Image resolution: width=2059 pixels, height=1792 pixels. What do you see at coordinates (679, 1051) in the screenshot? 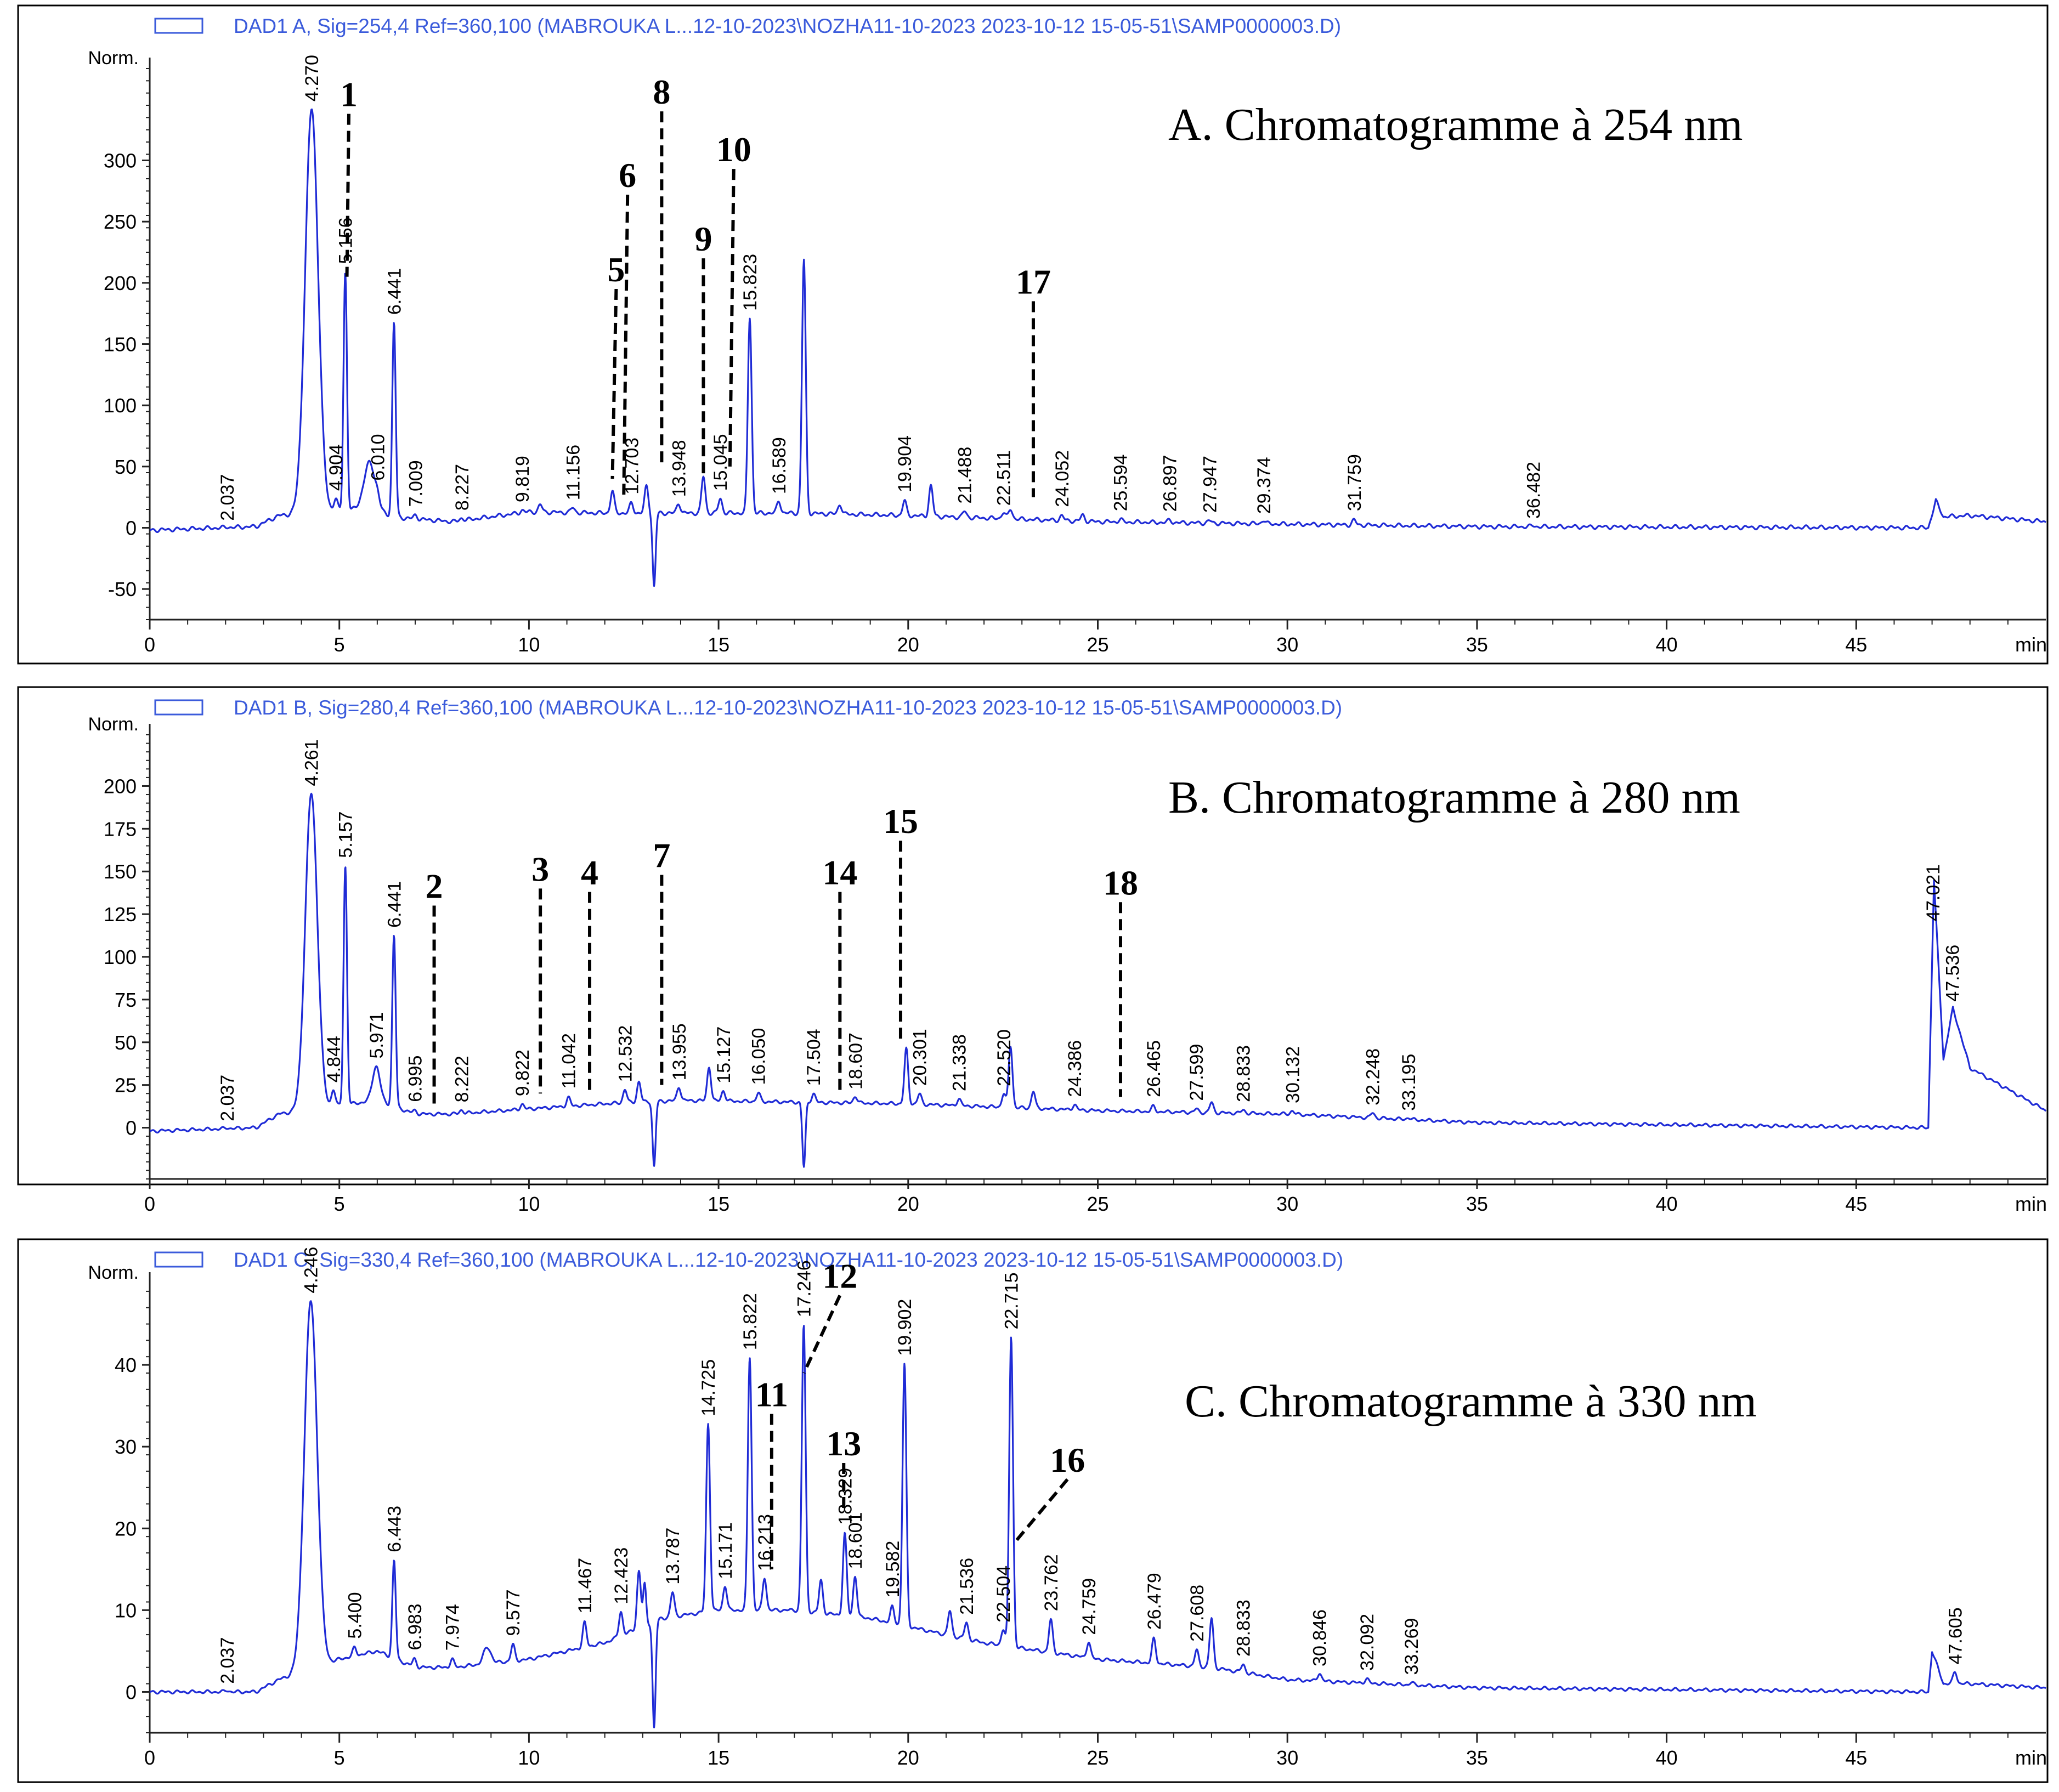
I see `peak-rt-label: 13.955` at bounding box center [679, 1051].